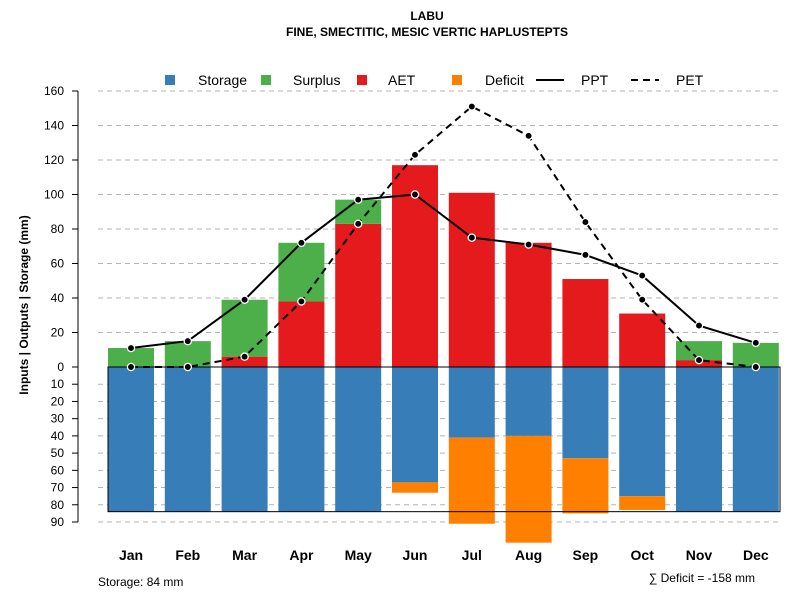  Describe the element at coordinates (415, 155) in the screenshot. I see `point-pet-jun` at that location.